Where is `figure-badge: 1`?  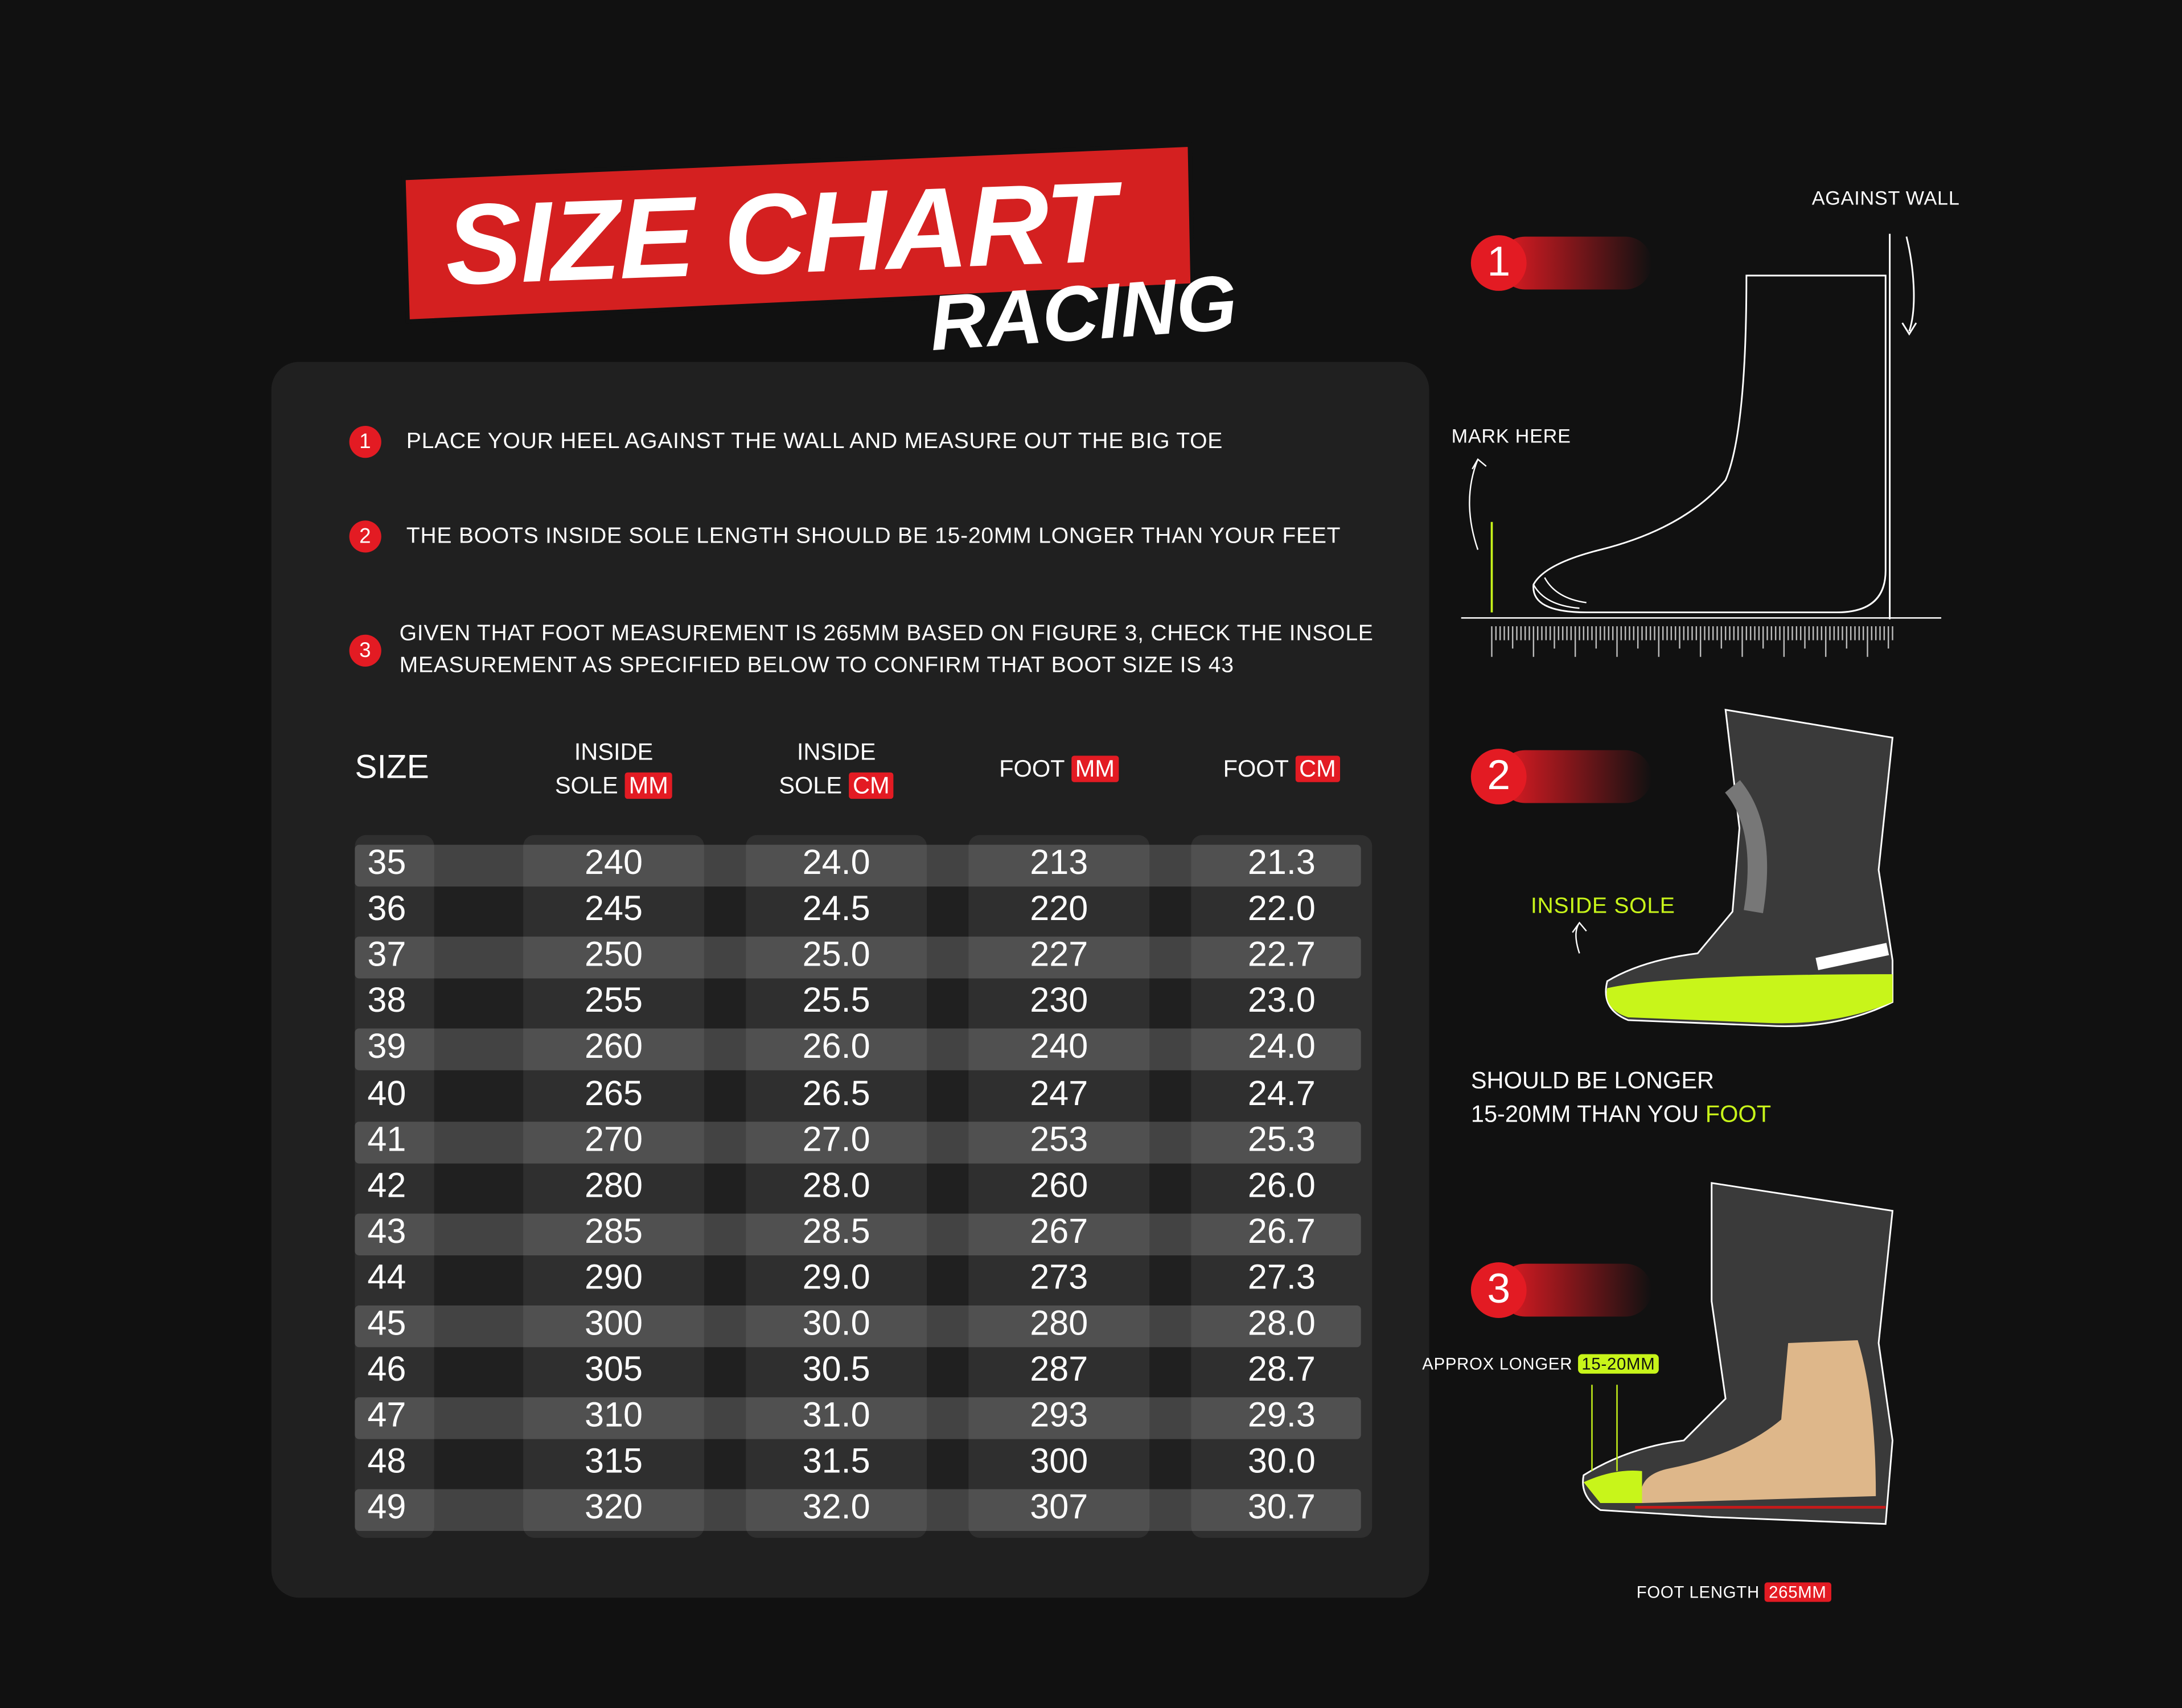
figure-badge: 1 is located at coordinates (1498, 263).